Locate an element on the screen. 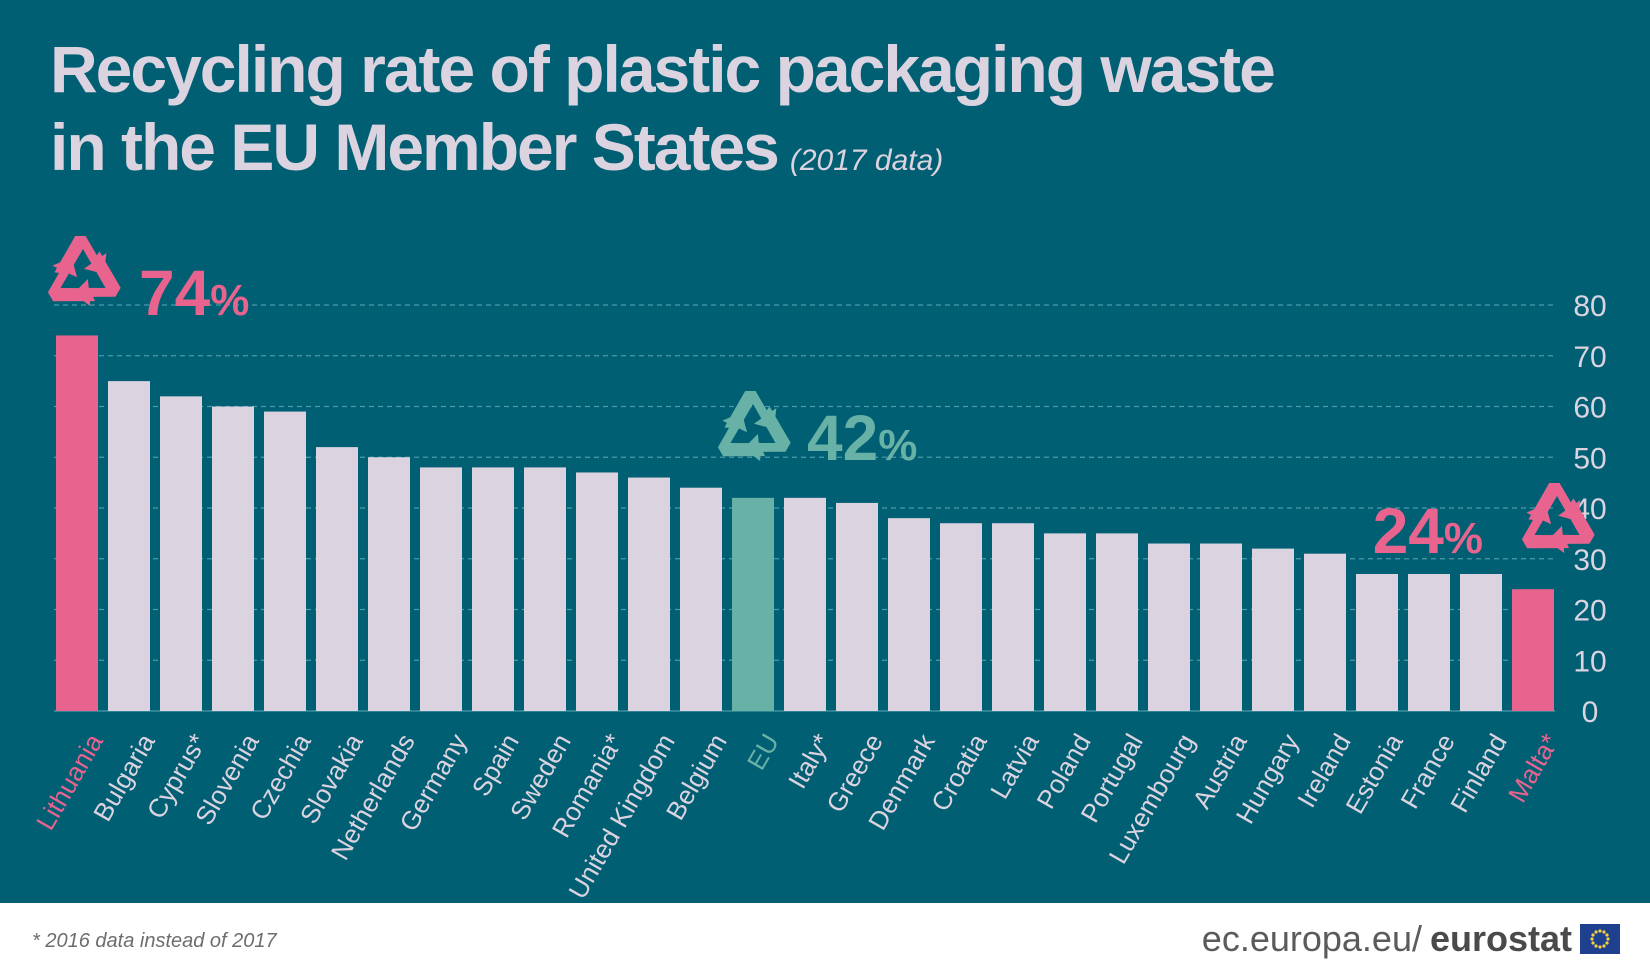 The width and height of the screenshot is (1650, 975). title-line-2: in the EU Member States is located at coordinates (415, 147).